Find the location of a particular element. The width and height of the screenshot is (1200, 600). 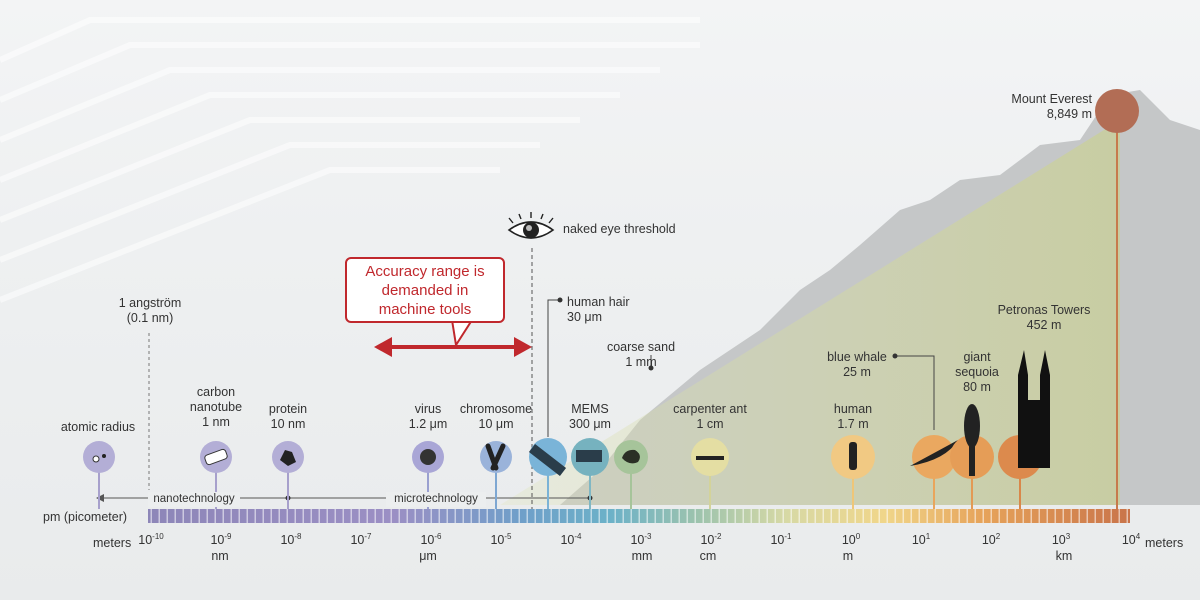

exponent-label: 10-1 is located at coordinates (781, 540).